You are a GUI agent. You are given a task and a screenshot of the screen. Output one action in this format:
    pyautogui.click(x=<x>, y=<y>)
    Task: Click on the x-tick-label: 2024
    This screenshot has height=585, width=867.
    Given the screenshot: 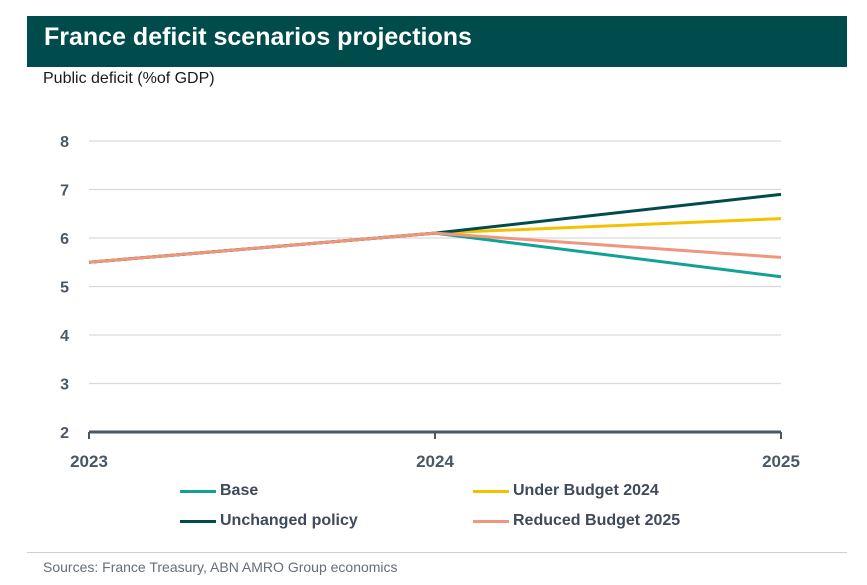 What is the action you would take?
    pyautogui.click(x=435, y=461)
    